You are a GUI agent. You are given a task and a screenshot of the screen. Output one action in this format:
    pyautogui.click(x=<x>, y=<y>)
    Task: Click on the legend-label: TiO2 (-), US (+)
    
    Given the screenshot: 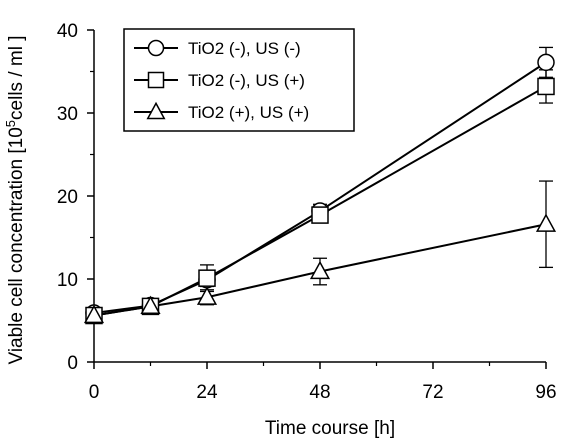 What is the action you would take?
    pyautogui.click(x=246, y=80)
    